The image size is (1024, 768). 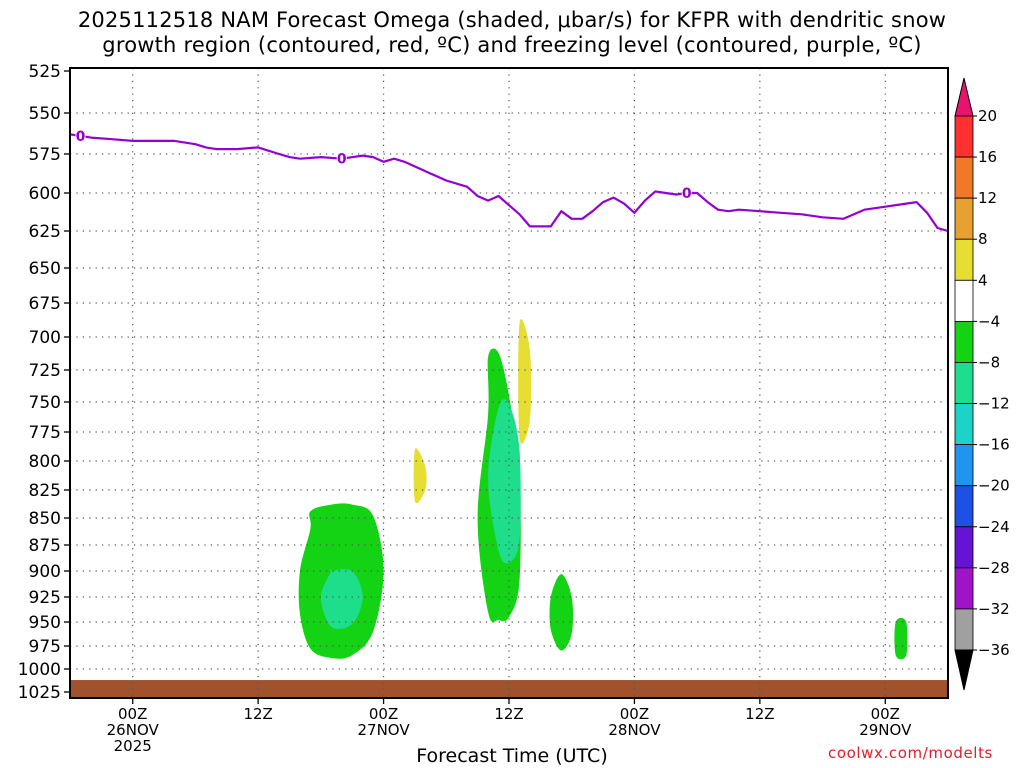 What do you see at coordinates (45, 304) in the screenshot?
I see `y-tick-label-675: 675` at bounding box center [45, 304].